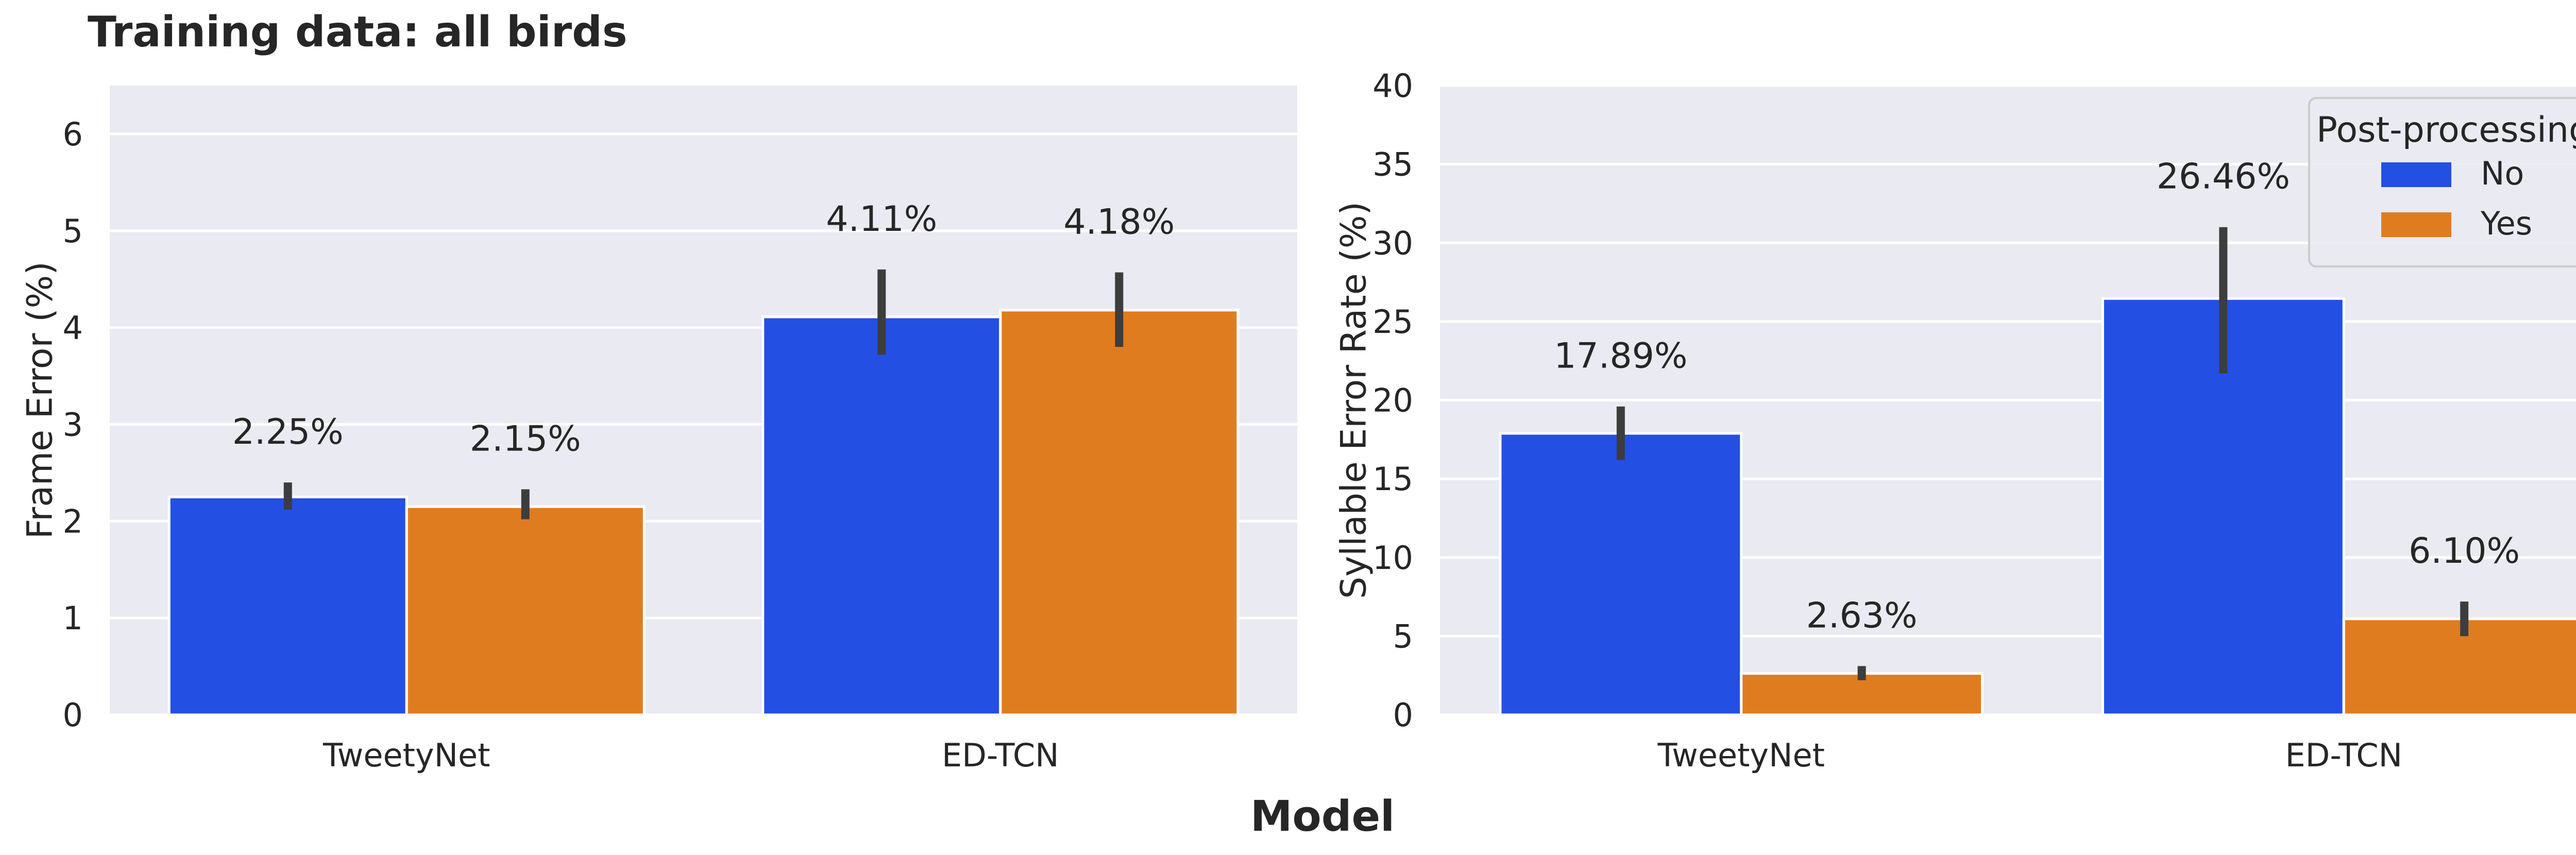 This screenshot has height=855, width=2576. Describe the element at coordinates (1621, 356) in the screenshot. I see `data-label: 17.89%` at that location.